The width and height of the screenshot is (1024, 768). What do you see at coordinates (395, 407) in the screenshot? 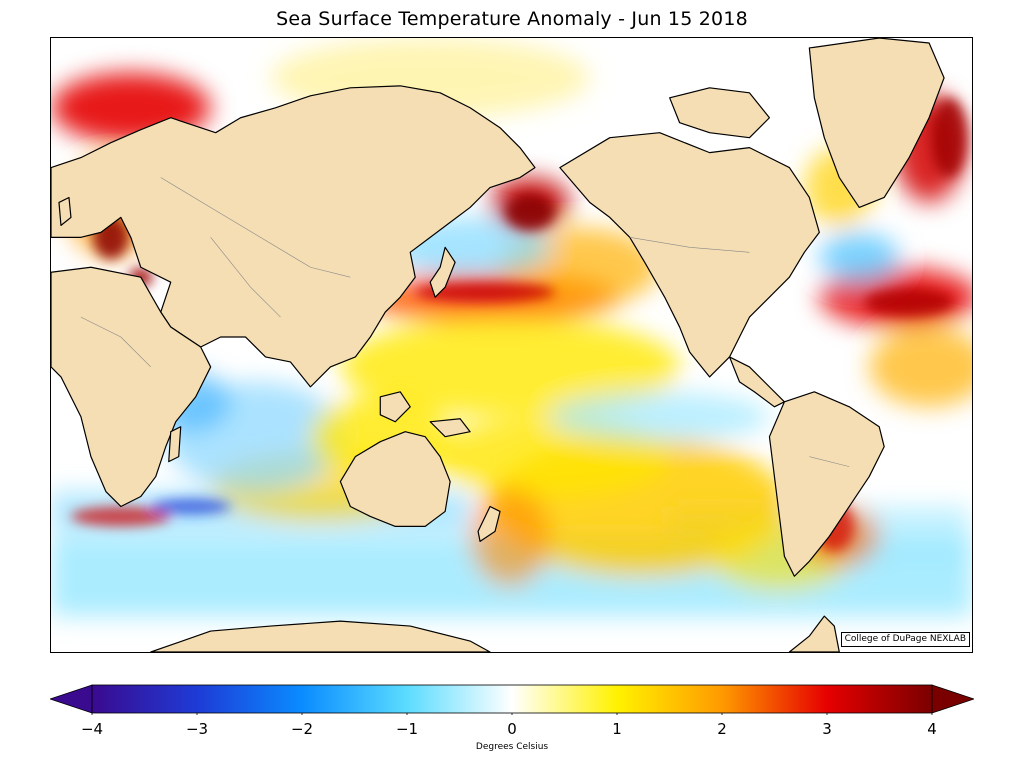
I see `landmass-borneo` at bounding box center [395, 407].